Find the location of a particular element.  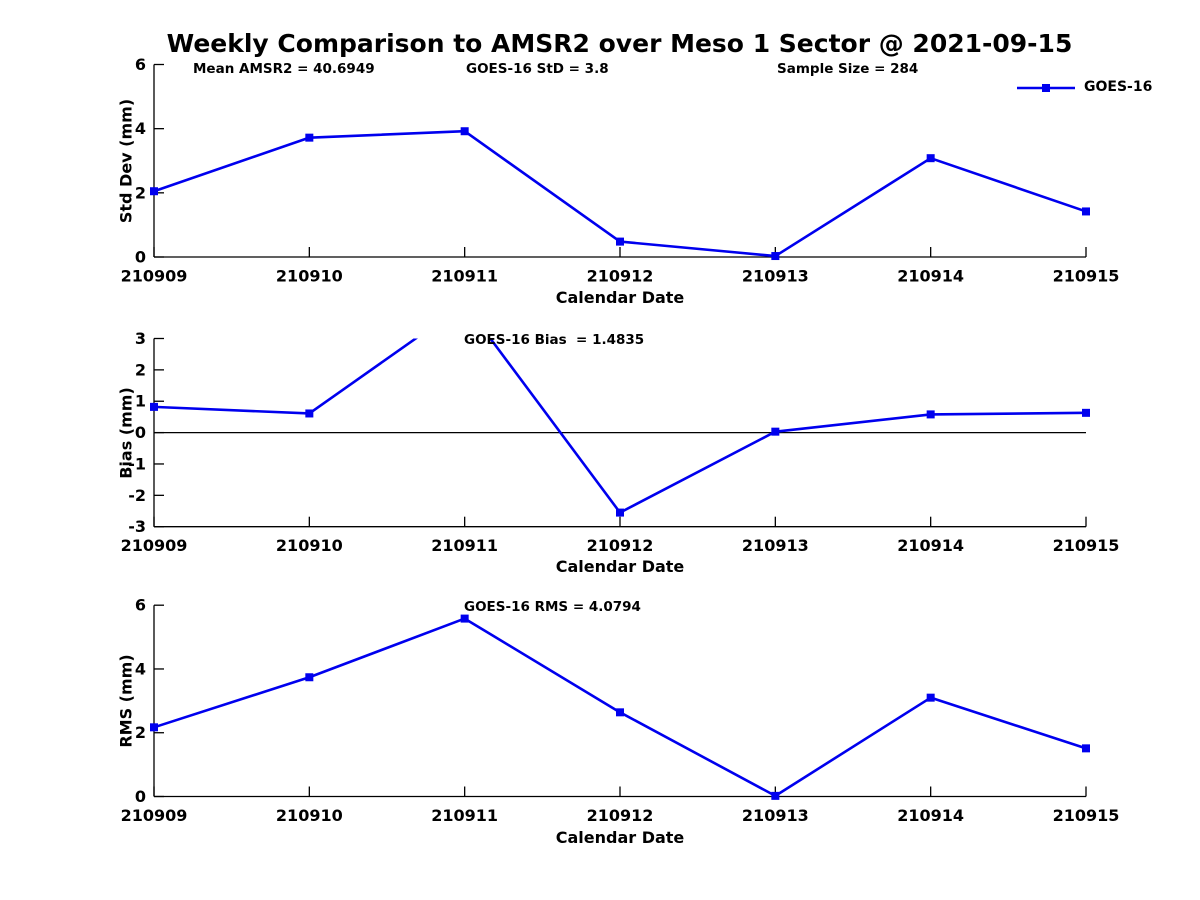

legend-line-sample-icon is located at coordinates (1046, 87).